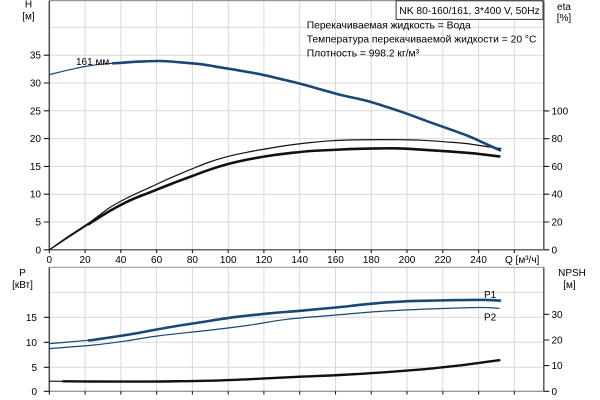 The width and height of the screenshot is (600, 400). What do you see at coordinates (22, 285) in the screenshot?
I see `svg-text: [кВт]` at bounding box center [22, 285].